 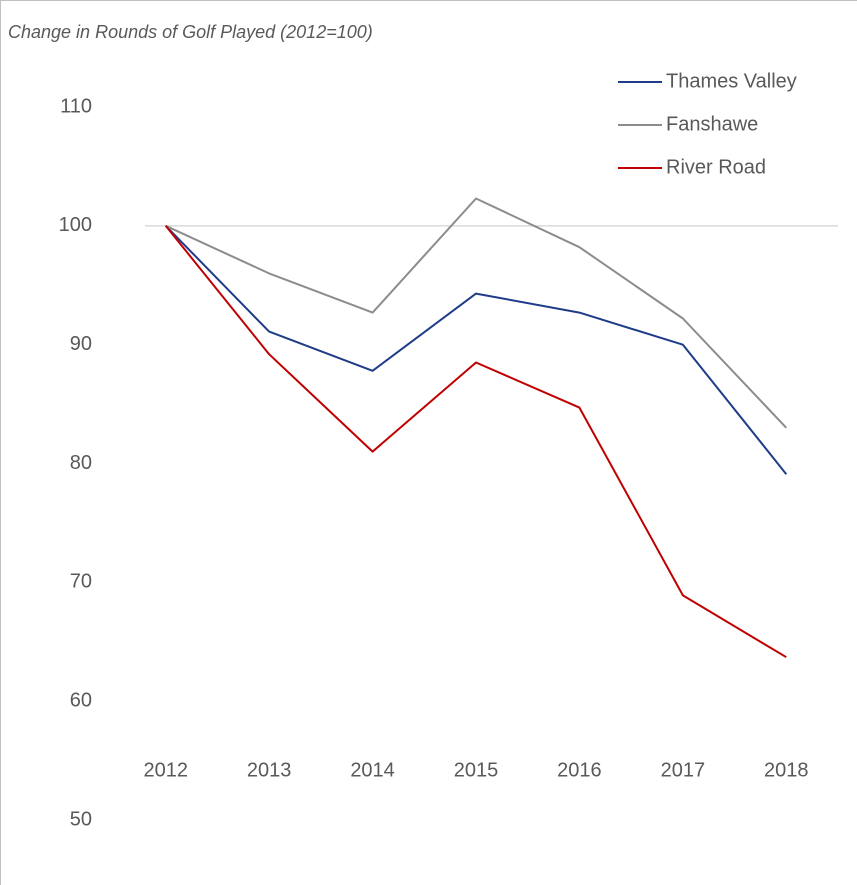 I want to click on x-tick-label: 2013, so click(x=269, y=770).